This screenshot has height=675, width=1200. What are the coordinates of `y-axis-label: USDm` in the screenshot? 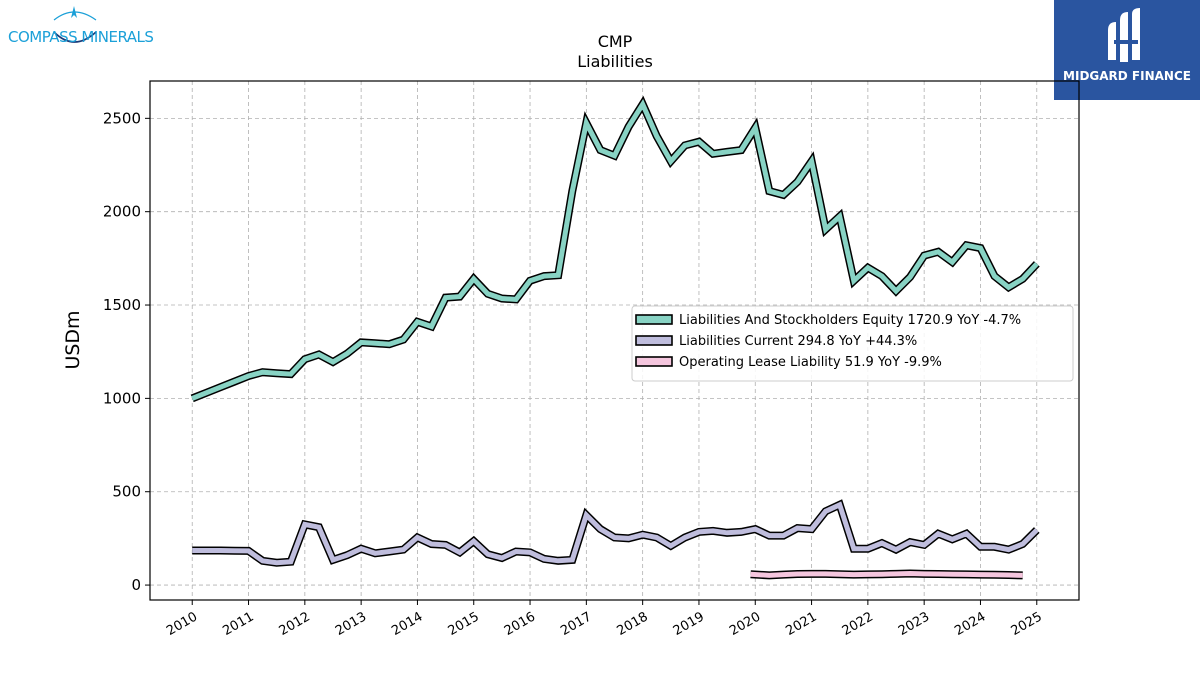 It's located at (73, 339).